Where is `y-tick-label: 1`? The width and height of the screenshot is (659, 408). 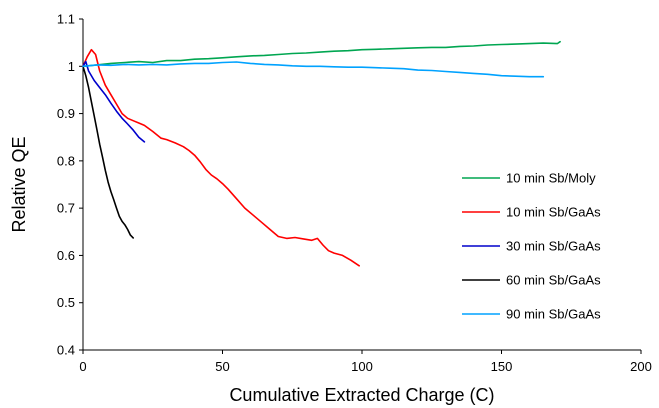
y-tick-label: 1 is located at coordinates (71, 66).